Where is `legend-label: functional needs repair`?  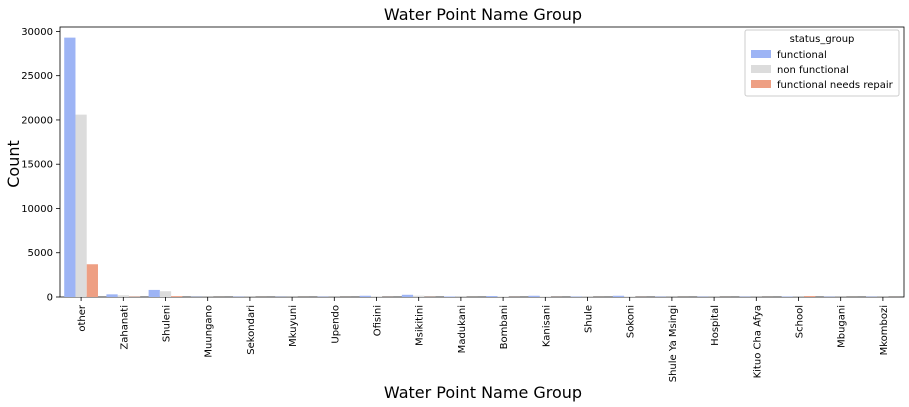
legend-label: functional needs repair is located at coordinates (835, 85).